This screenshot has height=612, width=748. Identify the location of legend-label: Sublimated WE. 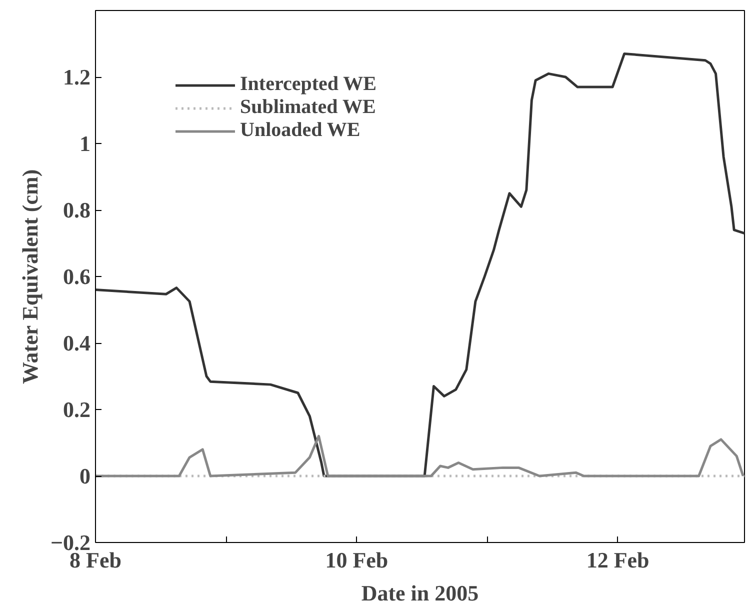
(308, 107).